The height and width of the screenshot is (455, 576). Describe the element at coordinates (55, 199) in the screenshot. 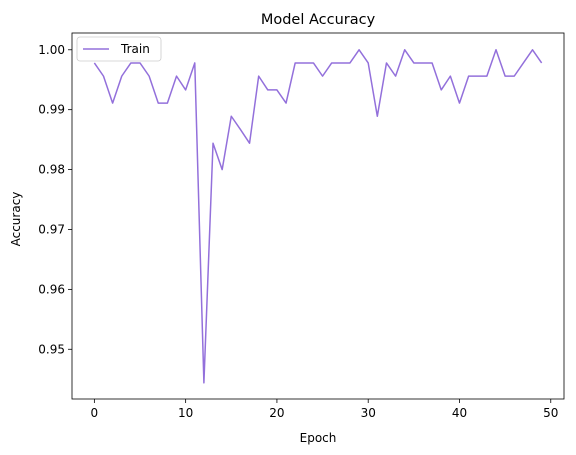

I see `y-axis-ticks: 0.95 0.96 0.97 0.98 0.99 1.00` at that location.